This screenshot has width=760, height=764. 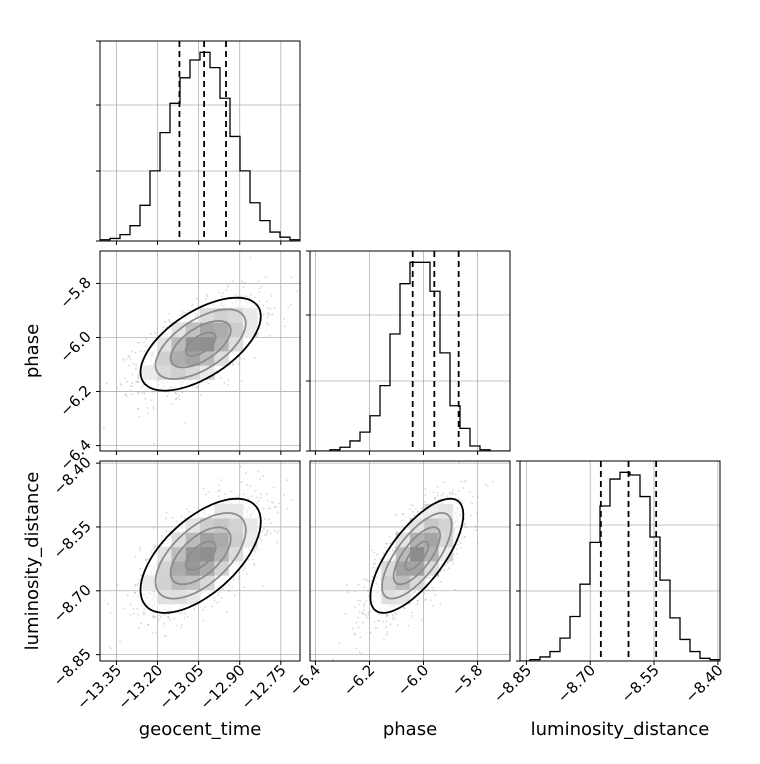 What do you see at coordinates (200, 141) in the screenshot?
I see `grid` at bounding box center [200, 141].